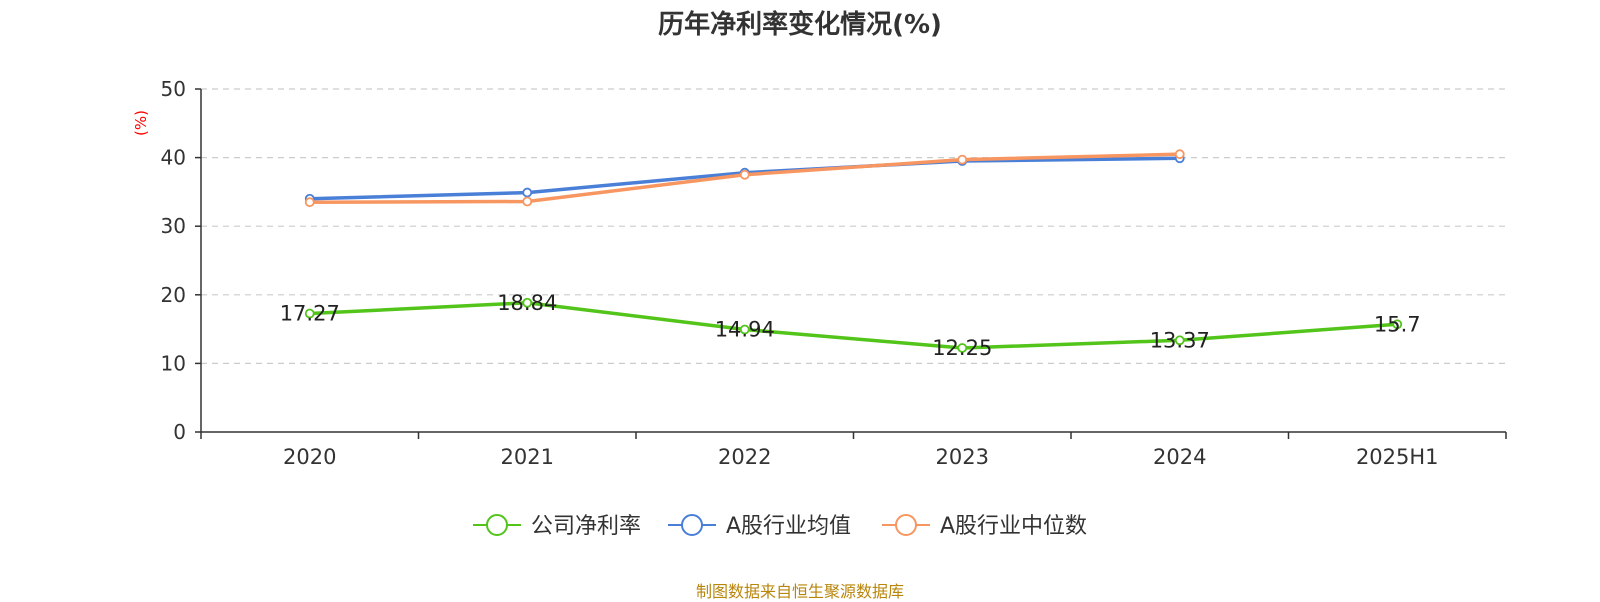 The width and height of the screenshot is (1600, 602). Describe the element at coordinates (1397, 457) in the screenshot. I see `x-tick-label: 2025H1` at that location.